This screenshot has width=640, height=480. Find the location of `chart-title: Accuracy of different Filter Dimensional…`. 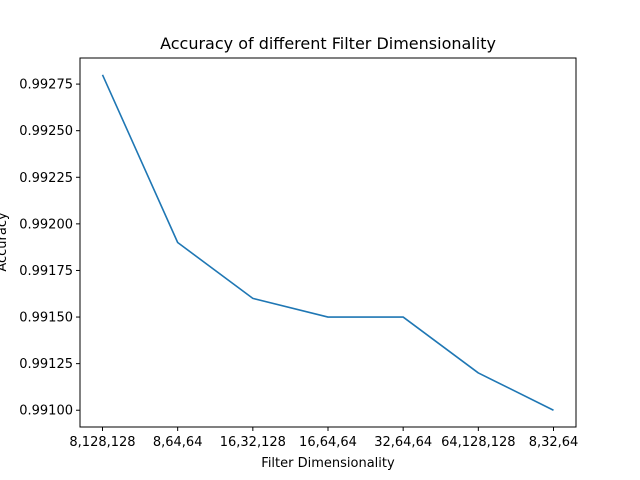

chart-title: Accuracy of different Filter Dimensional… is located at coordinates (328, 43).